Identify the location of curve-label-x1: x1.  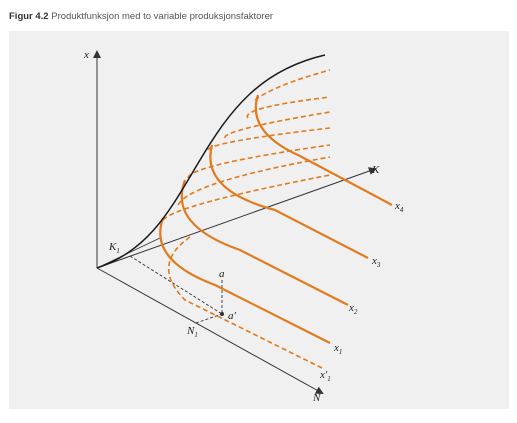
(337, 349).